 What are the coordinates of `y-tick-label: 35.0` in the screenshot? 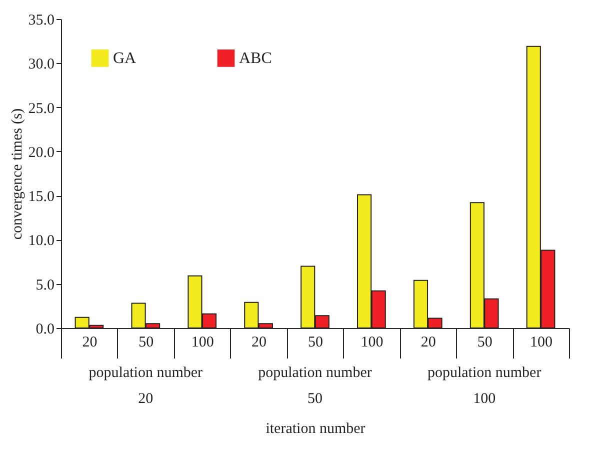 It's located at (41, 20).